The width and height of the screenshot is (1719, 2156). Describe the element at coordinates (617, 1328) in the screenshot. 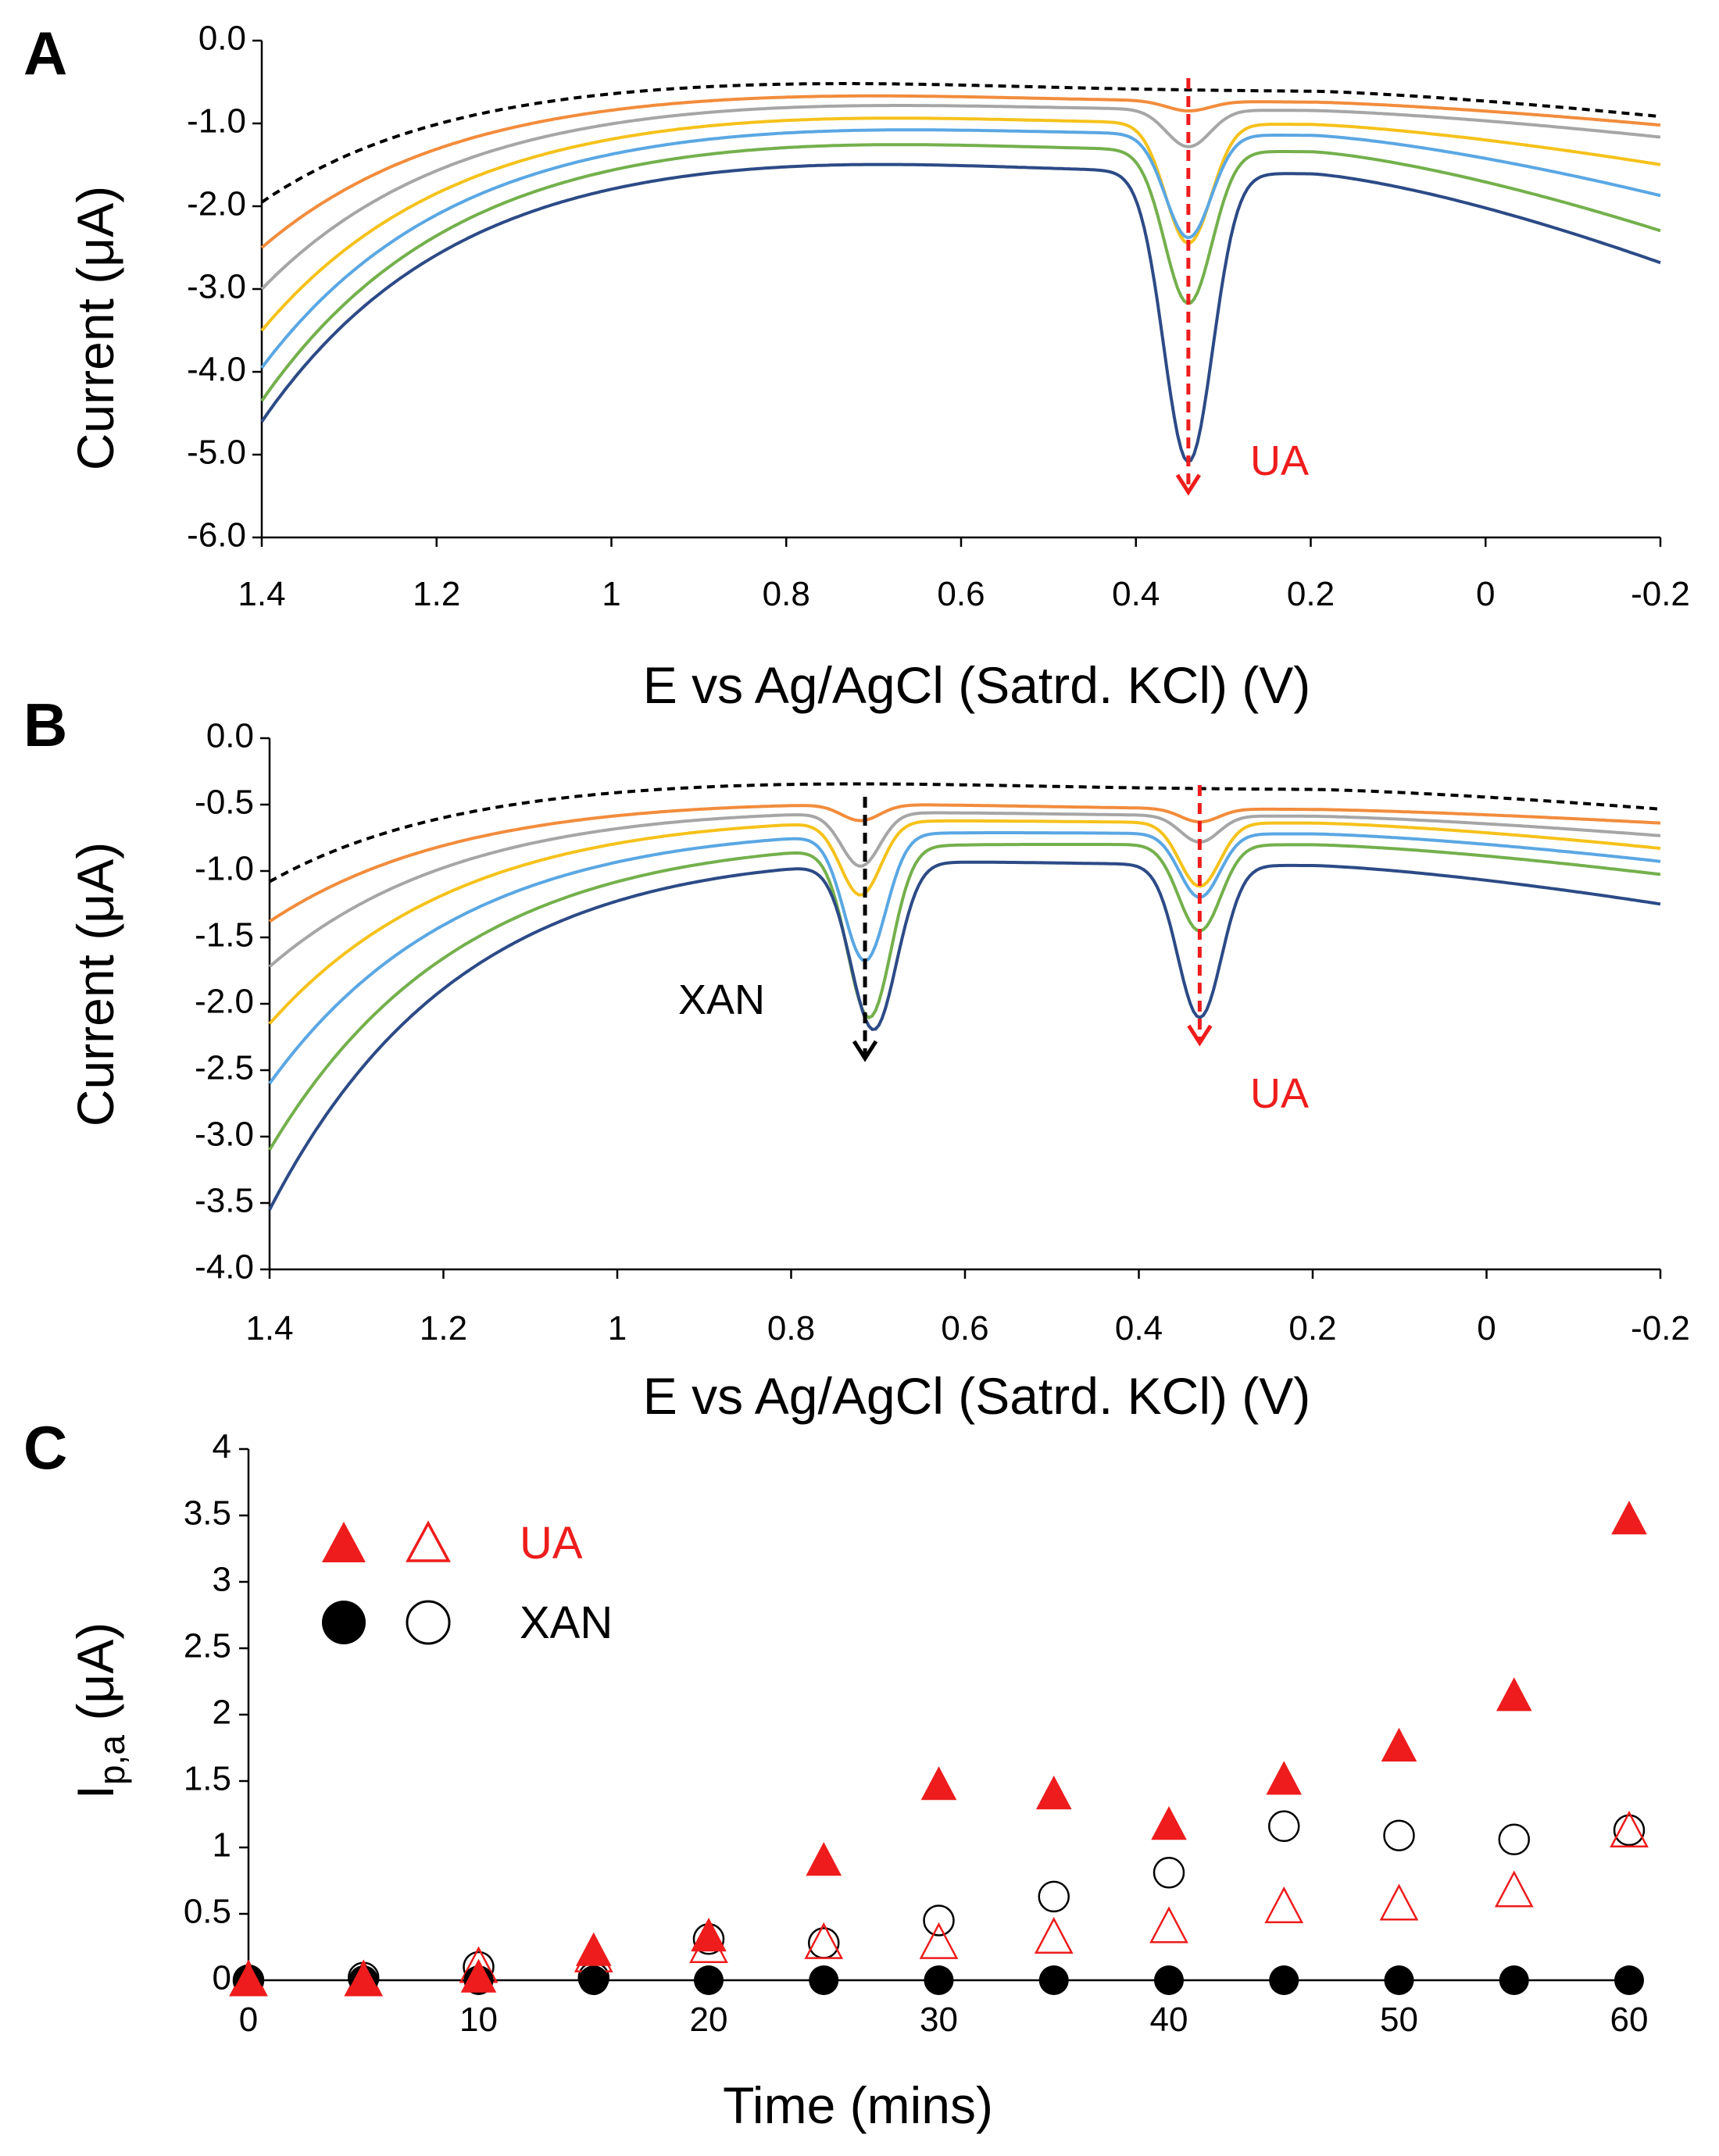

I see `x-tick-label: 1` at that location.